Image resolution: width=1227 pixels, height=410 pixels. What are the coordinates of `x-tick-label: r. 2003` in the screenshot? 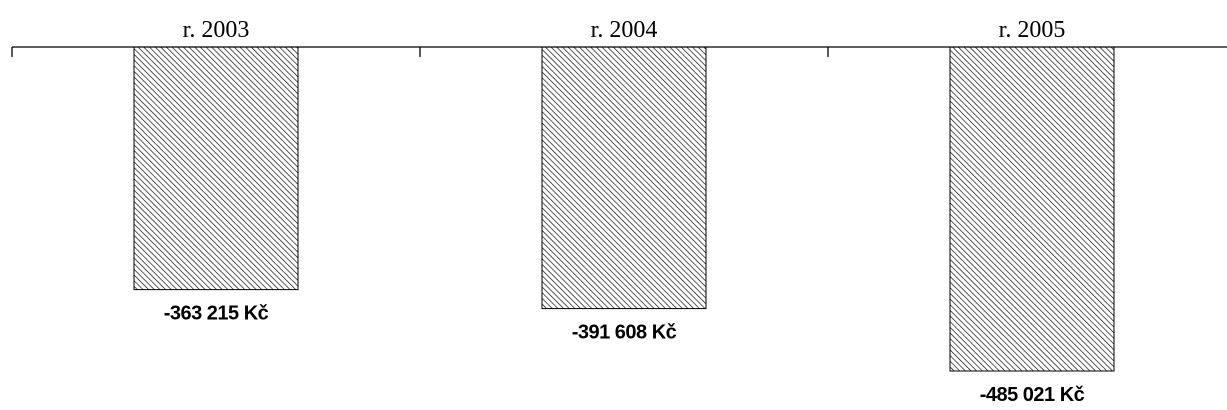 It's located at (216, 30).